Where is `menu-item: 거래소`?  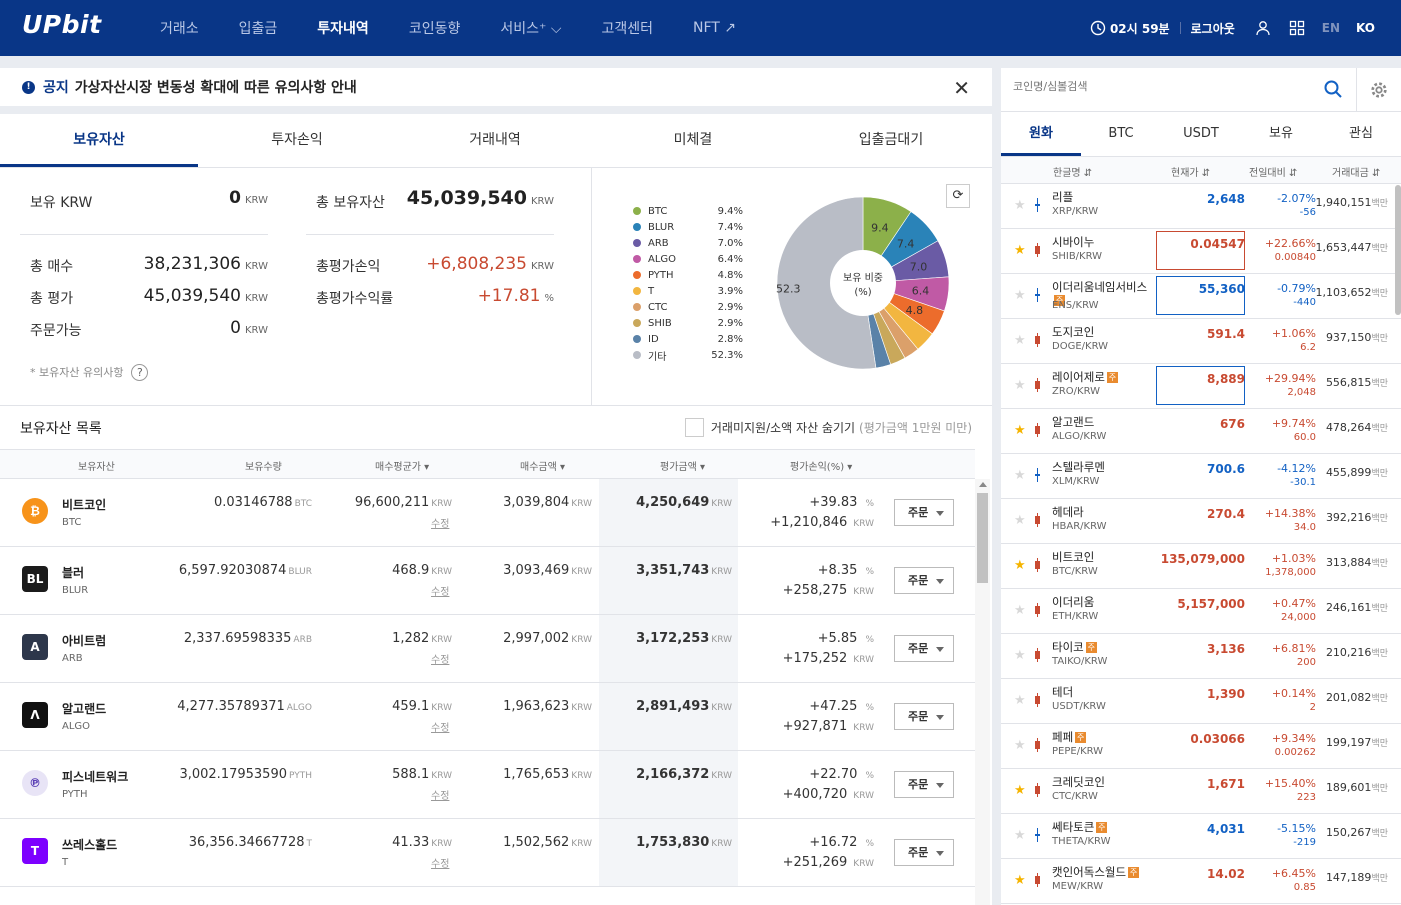
menu-item: 거래소 is located at coordinates (179, 29).